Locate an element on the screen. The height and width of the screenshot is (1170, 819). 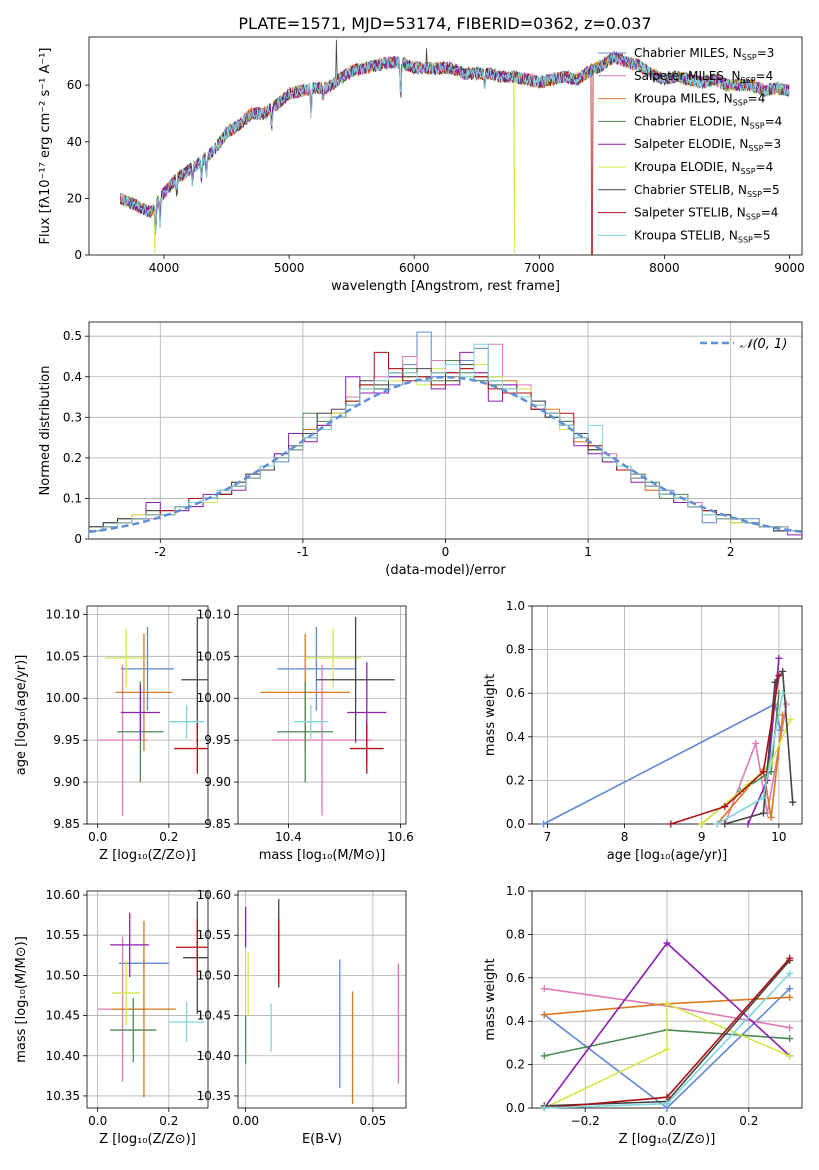
y-tick-label: 0.4 is located at coordinates (515, 737).